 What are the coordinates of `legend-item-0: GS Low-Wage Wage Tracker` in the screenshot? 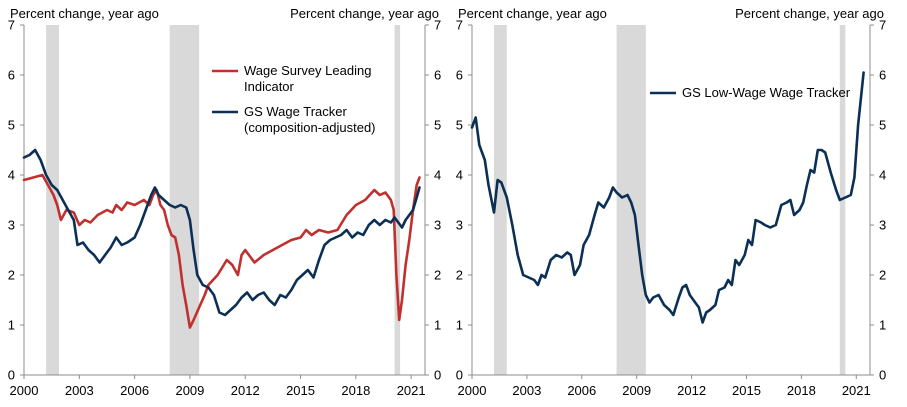 It's located at (750, 92).